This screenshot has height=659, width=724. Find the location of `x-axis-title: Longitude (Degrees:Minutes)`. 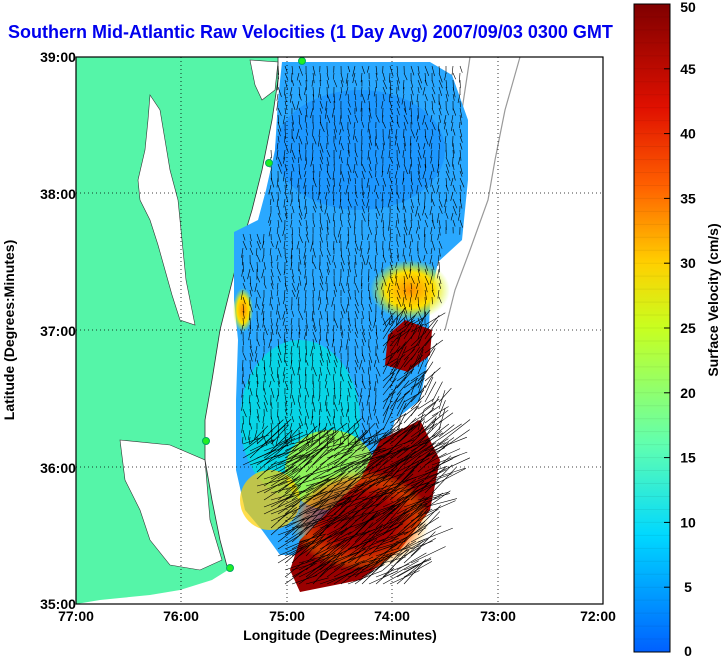

x-axis-title: Longitude (Degrees:Minutes) is located at coordinates (340, 635).